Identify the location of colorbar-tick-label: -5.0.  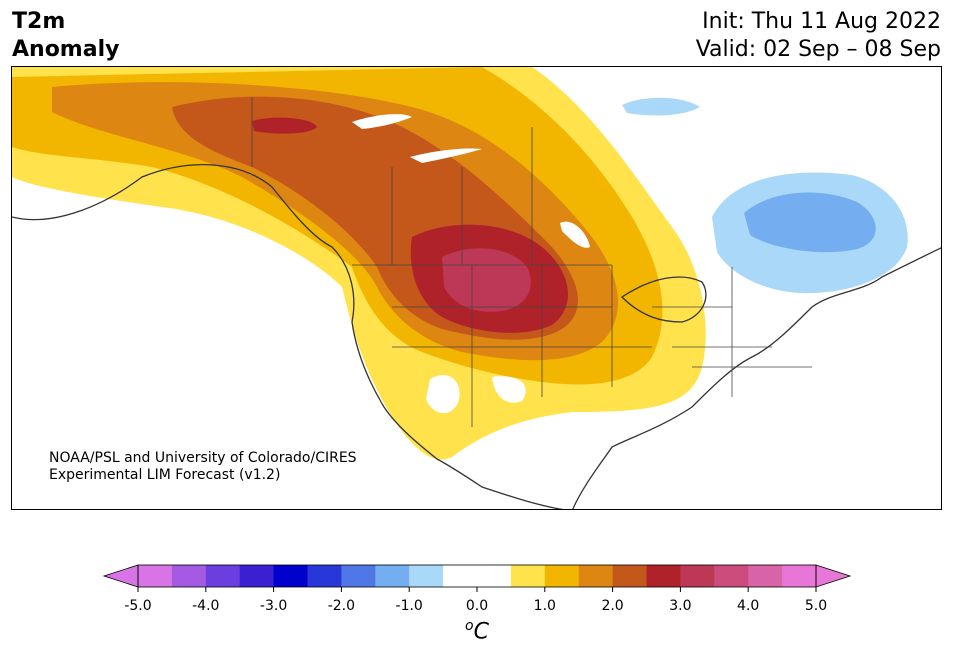
(138, 606).